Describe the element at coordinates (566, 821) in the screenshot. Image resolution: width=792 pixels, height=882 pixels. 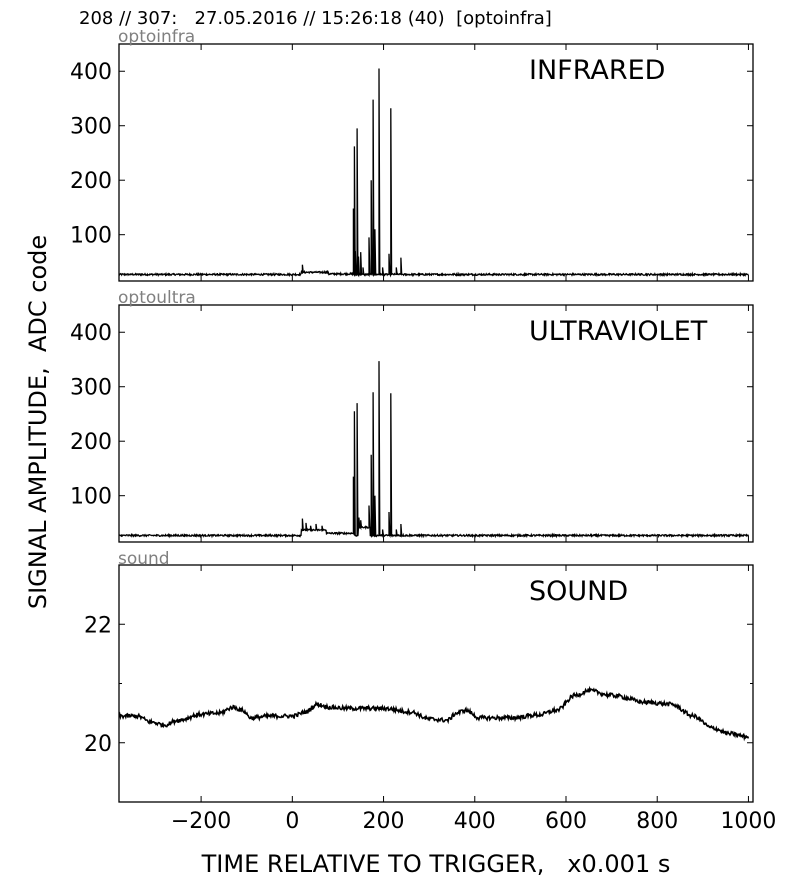
I see `sound-x-tick-label: 600` at that location.